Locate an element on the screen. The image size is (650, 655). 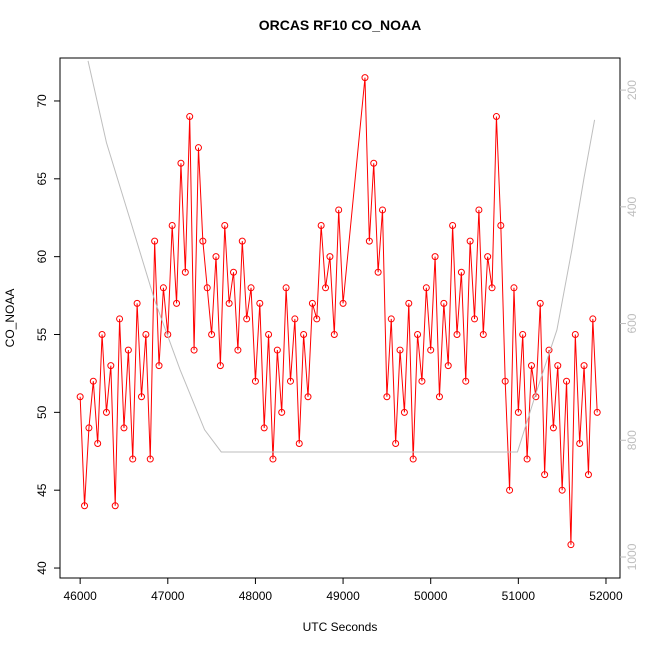
y2-tick-label: 400 is located at coordinates (632, 206).